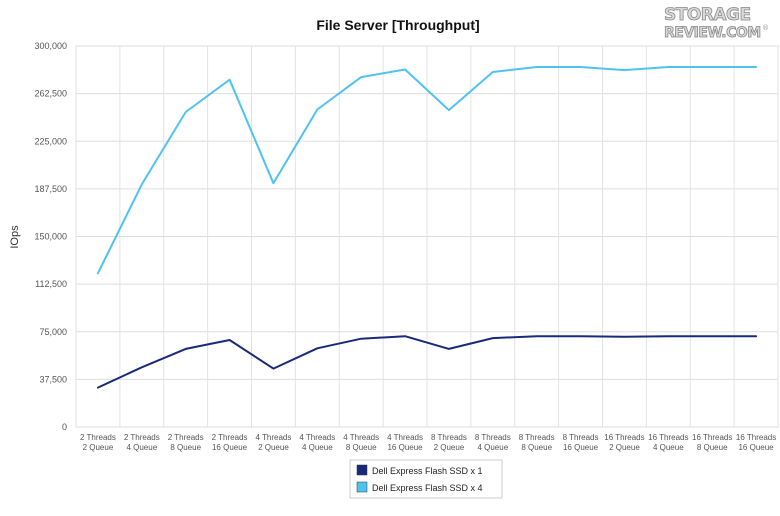 The width and height of the screenshot is (780, 516). What do you see at coordinates (50, 46) in the screenshot?
I see `y-tick-label: 300,000` at bounding box center [50, 46].